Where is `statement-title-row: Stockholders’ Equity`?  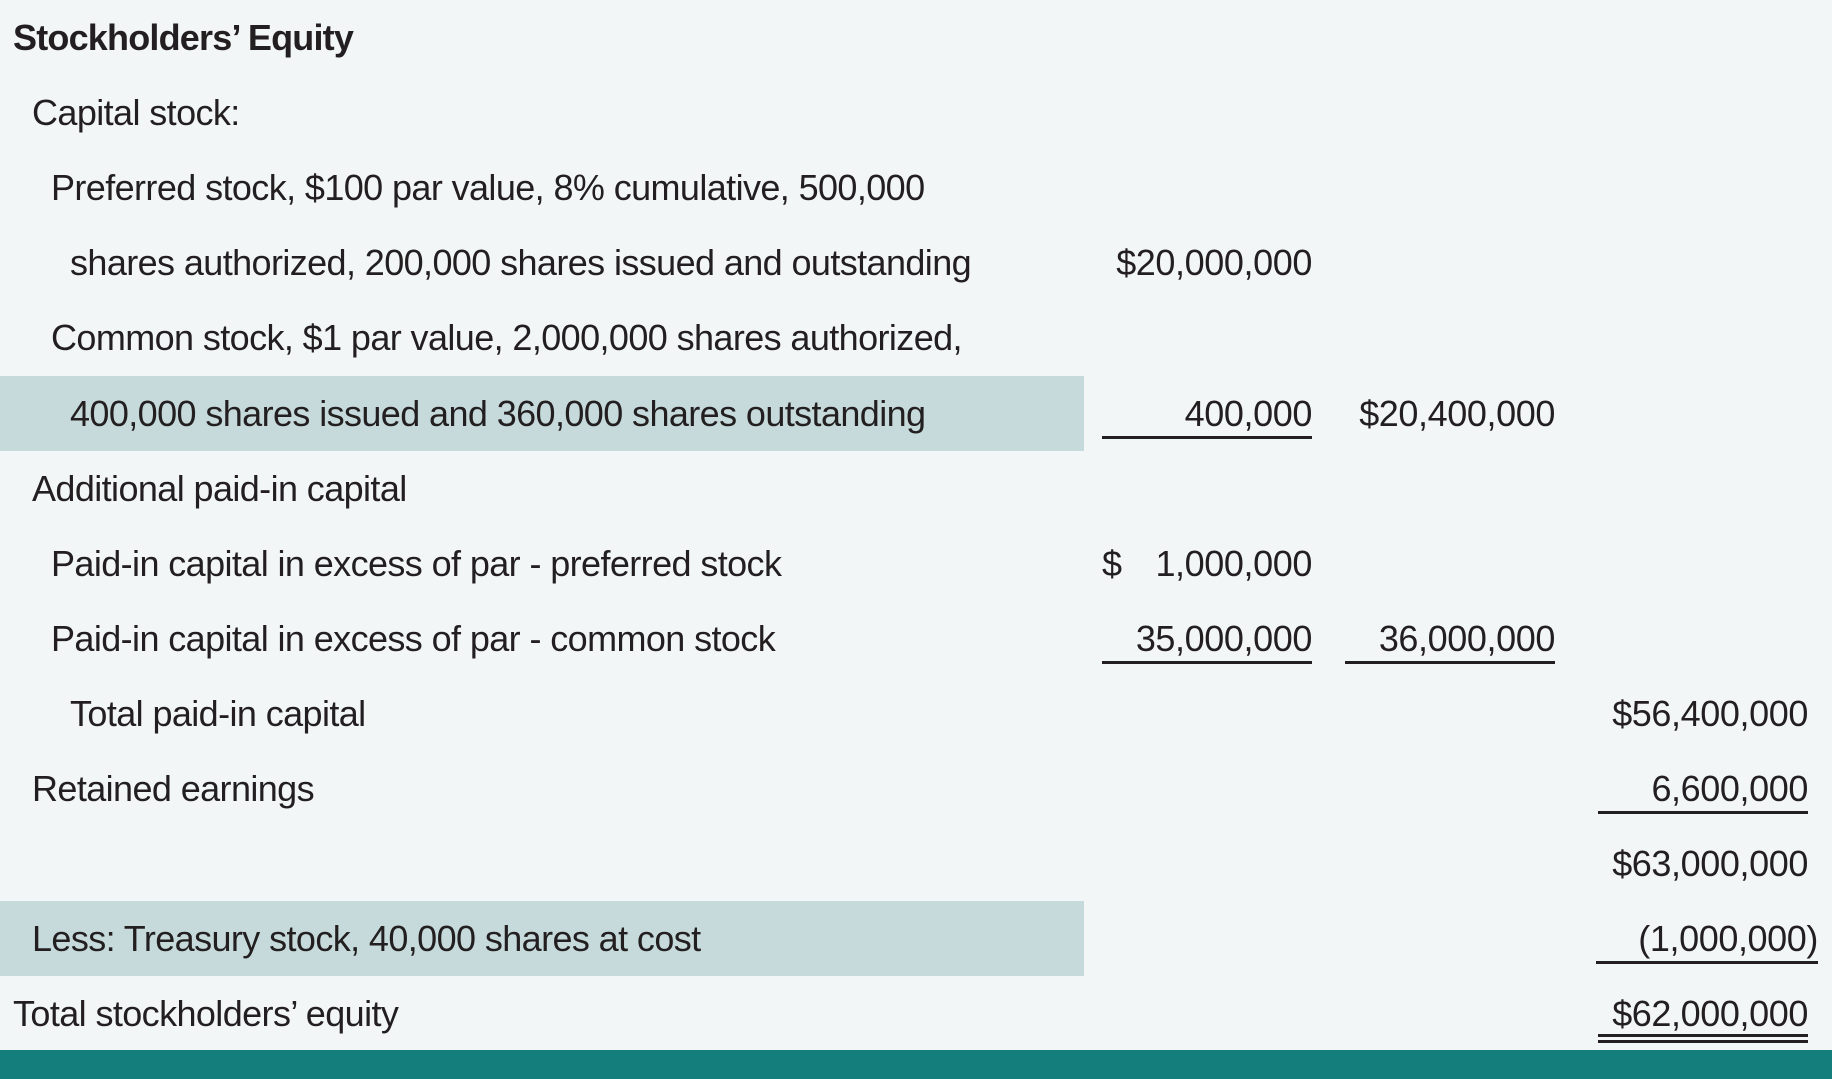 statement-title-row: Stockholders’ Equity is located at coordinates (916, 37).